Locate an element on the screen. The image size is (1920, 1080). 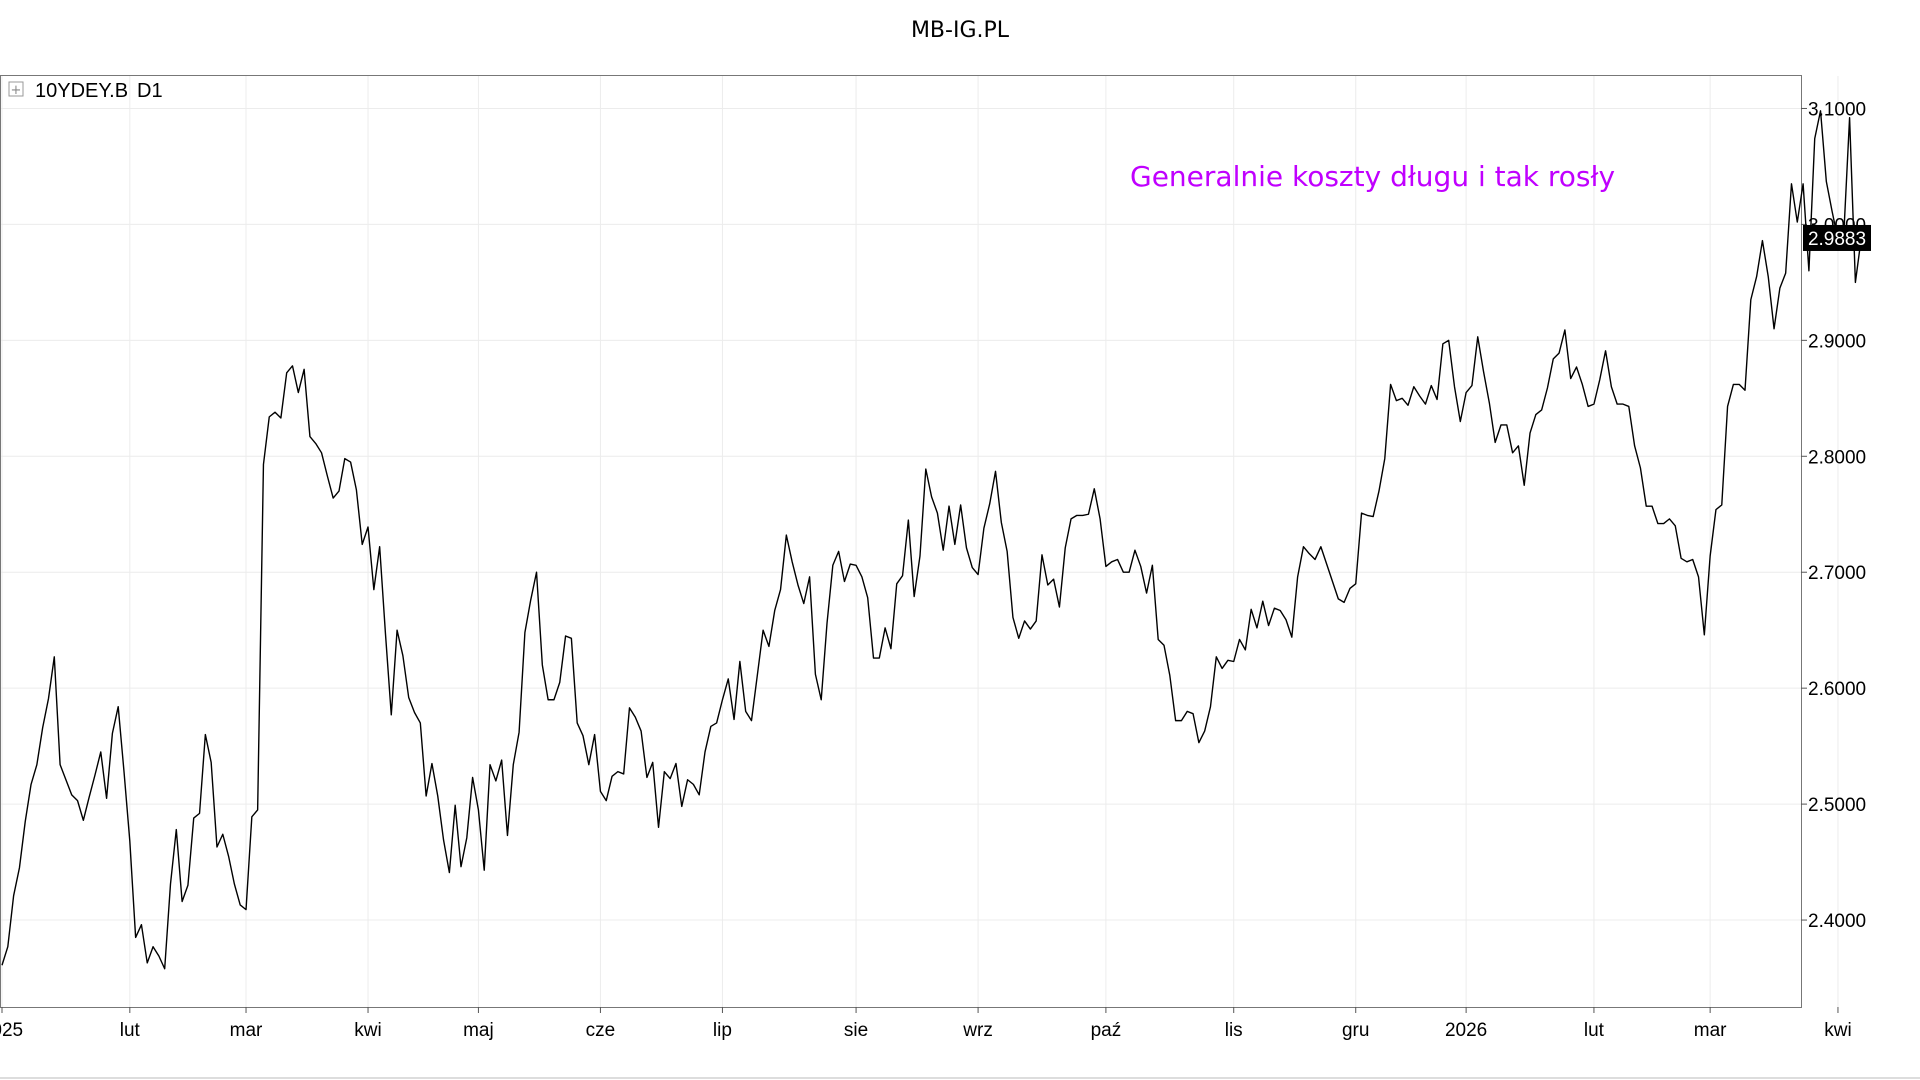
y-tick-label: 2.7000 is located at coordinates (1837, 573).